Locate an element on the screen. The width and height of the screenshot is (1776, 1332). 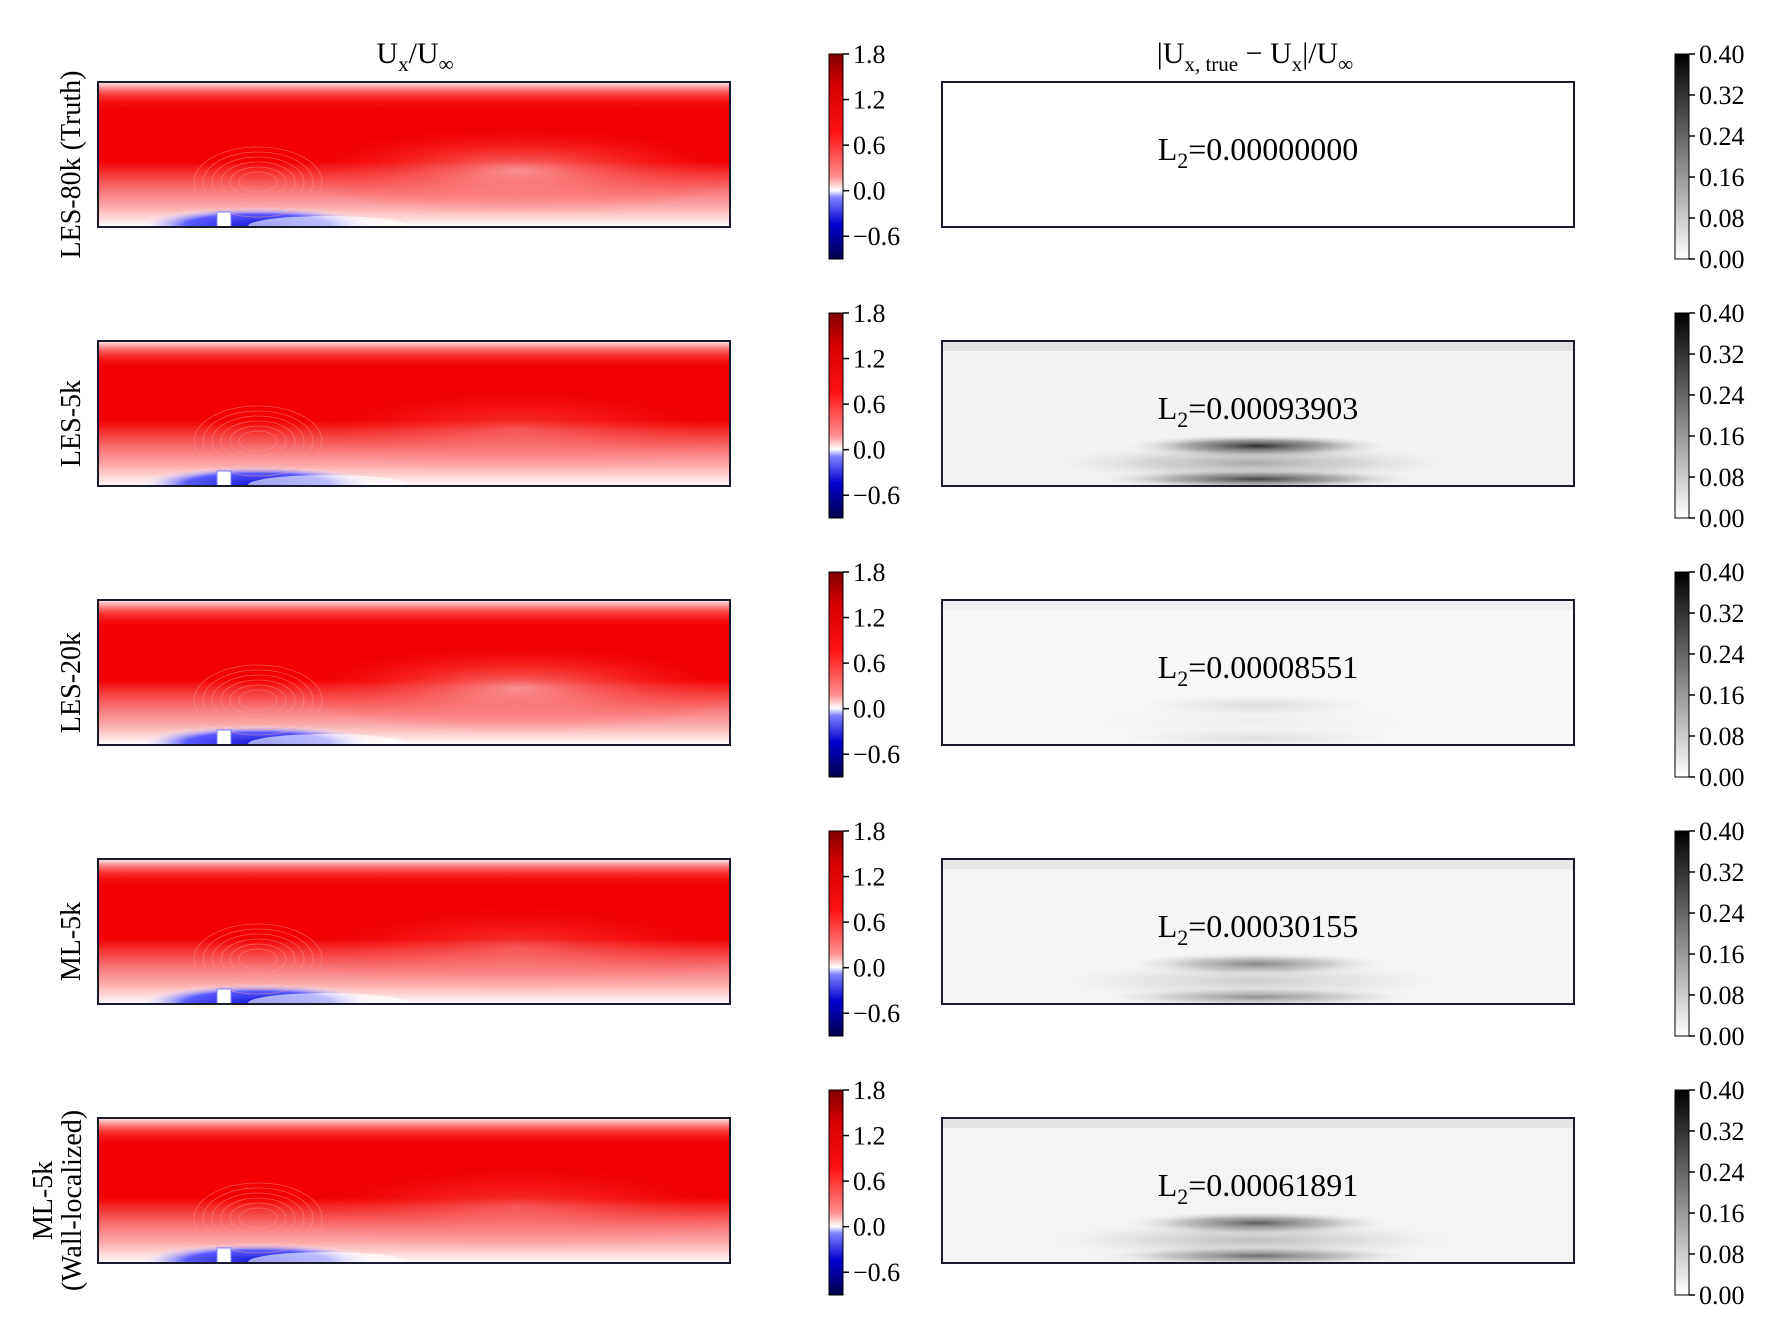
l2-annotation: L2=0.00093903 is located at coordinates (1258, 411).